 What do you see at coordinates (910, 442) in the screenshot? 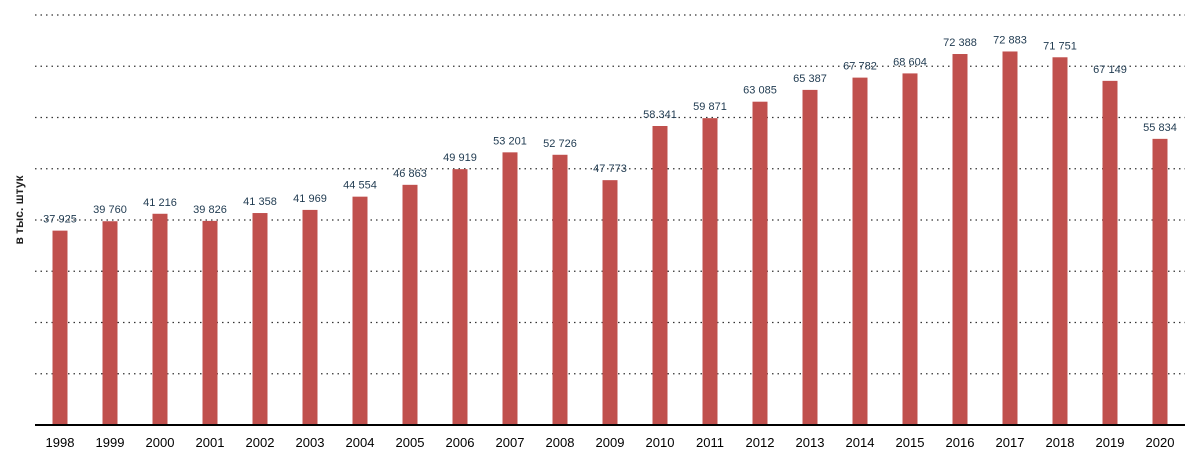
I see `x-tick-label: 2015` at bounding box center [910, 442].